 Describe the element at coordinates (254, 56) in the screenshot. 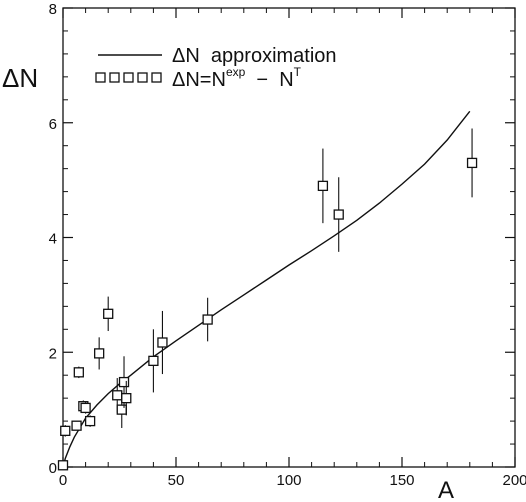

I see `legend-line-label: ΔN approximation` at that location.